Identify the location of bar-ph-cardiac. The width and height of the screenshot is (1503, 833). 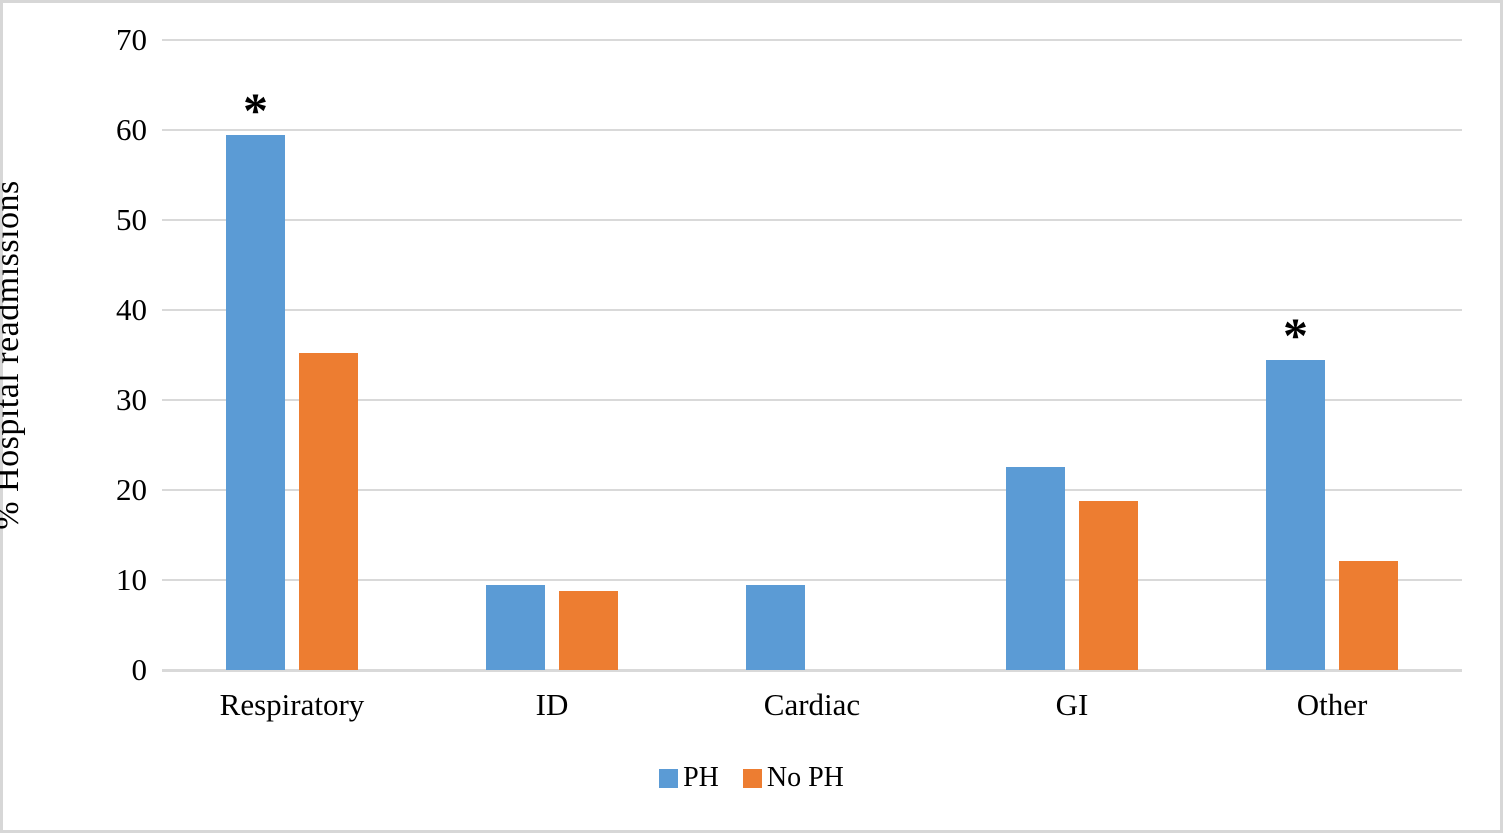
(775, 627).